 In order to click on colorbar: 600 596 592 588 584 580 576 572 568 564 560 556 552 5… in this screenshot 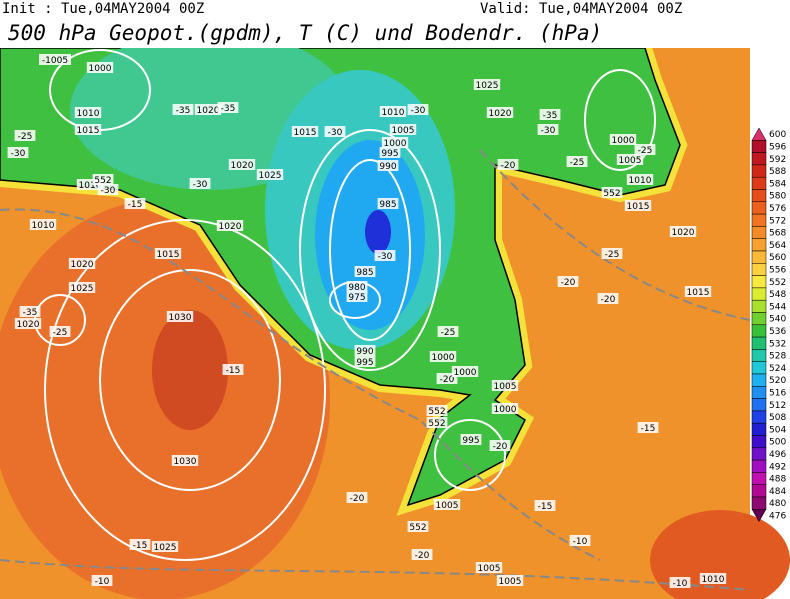, I will do `click(768, 325)`.